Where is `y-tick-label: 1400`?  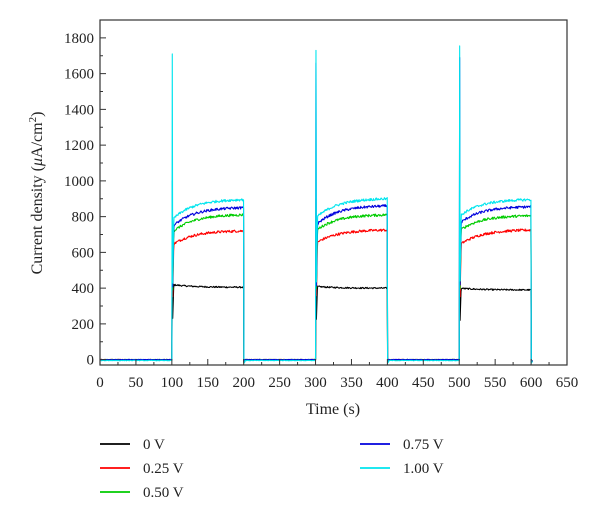 y-tick-label: 1400 is located at coordinates (79, 110).